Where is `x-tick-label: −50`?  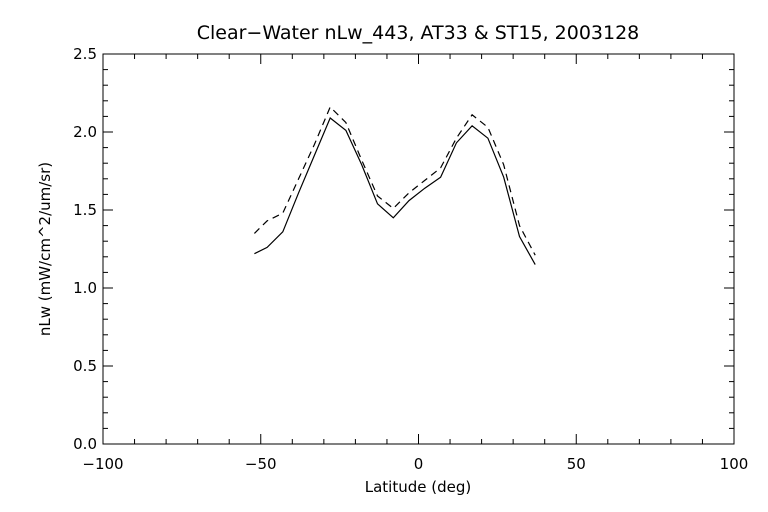
x-tick-label: −50 is located at coordinates (261, 464).